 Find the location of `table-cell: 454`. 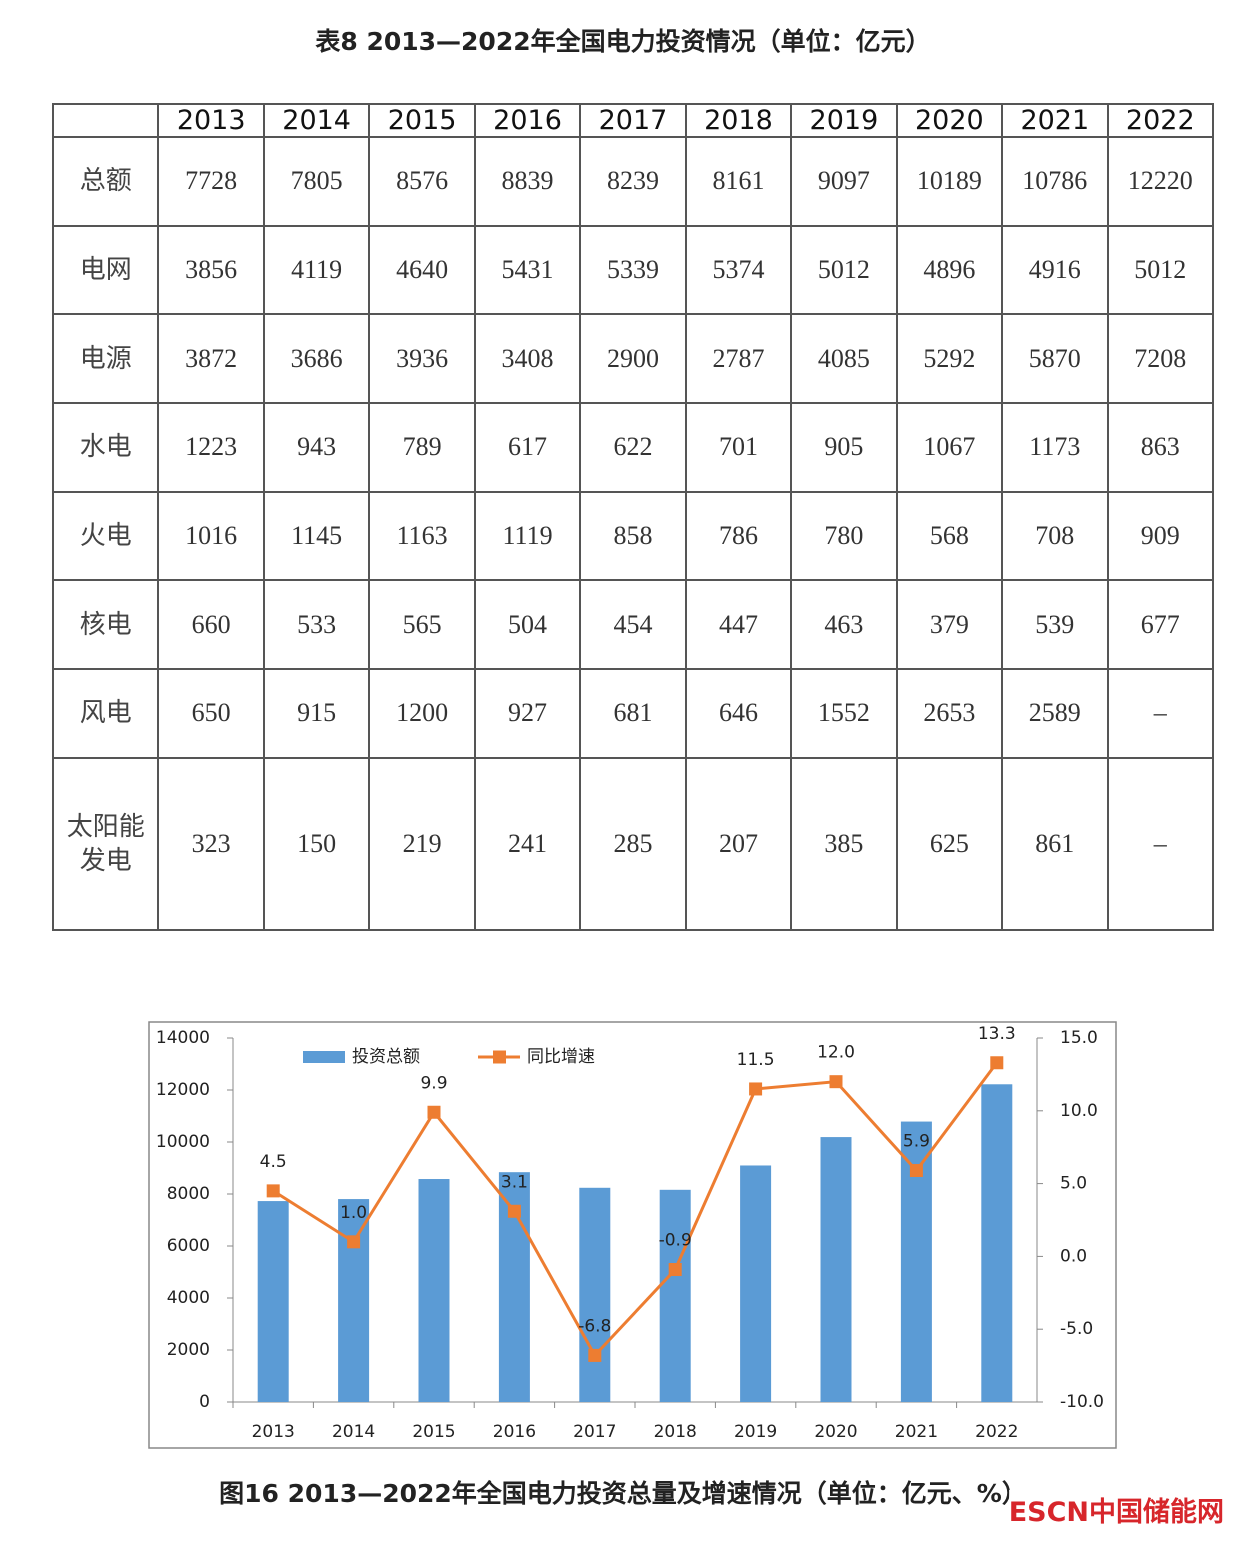

table-cell: 454 is located at coordinates (633, 624).